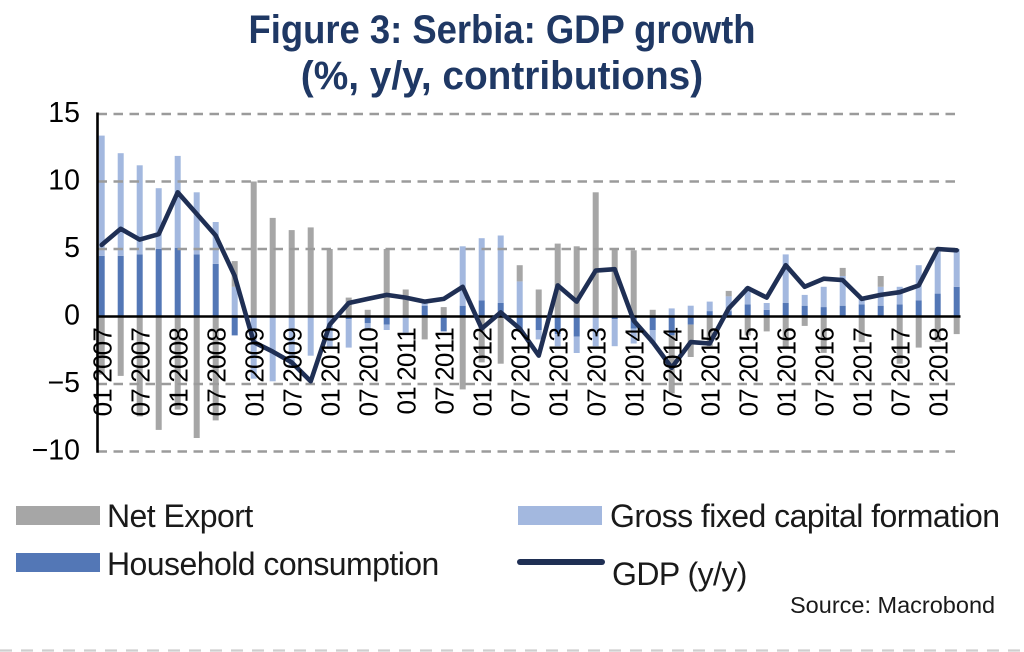 The image size is (1024, 652). What do you see at coordinates (711, 372) in the screenshot?
I see `svg-text: 01 2015` at bounding box center [711, 372].